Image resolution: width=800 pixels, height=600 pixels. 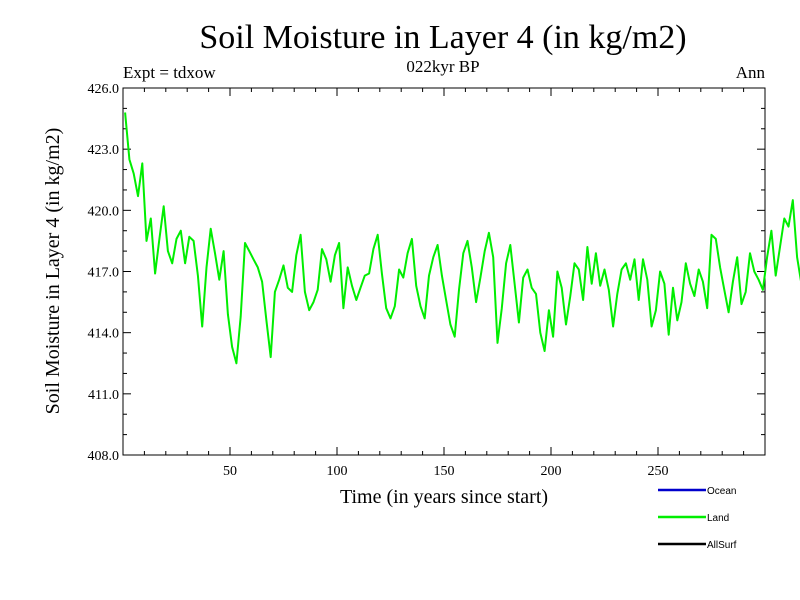 I want to click on legend: Ocean Land AllSurf, so click(x=697, y=518).